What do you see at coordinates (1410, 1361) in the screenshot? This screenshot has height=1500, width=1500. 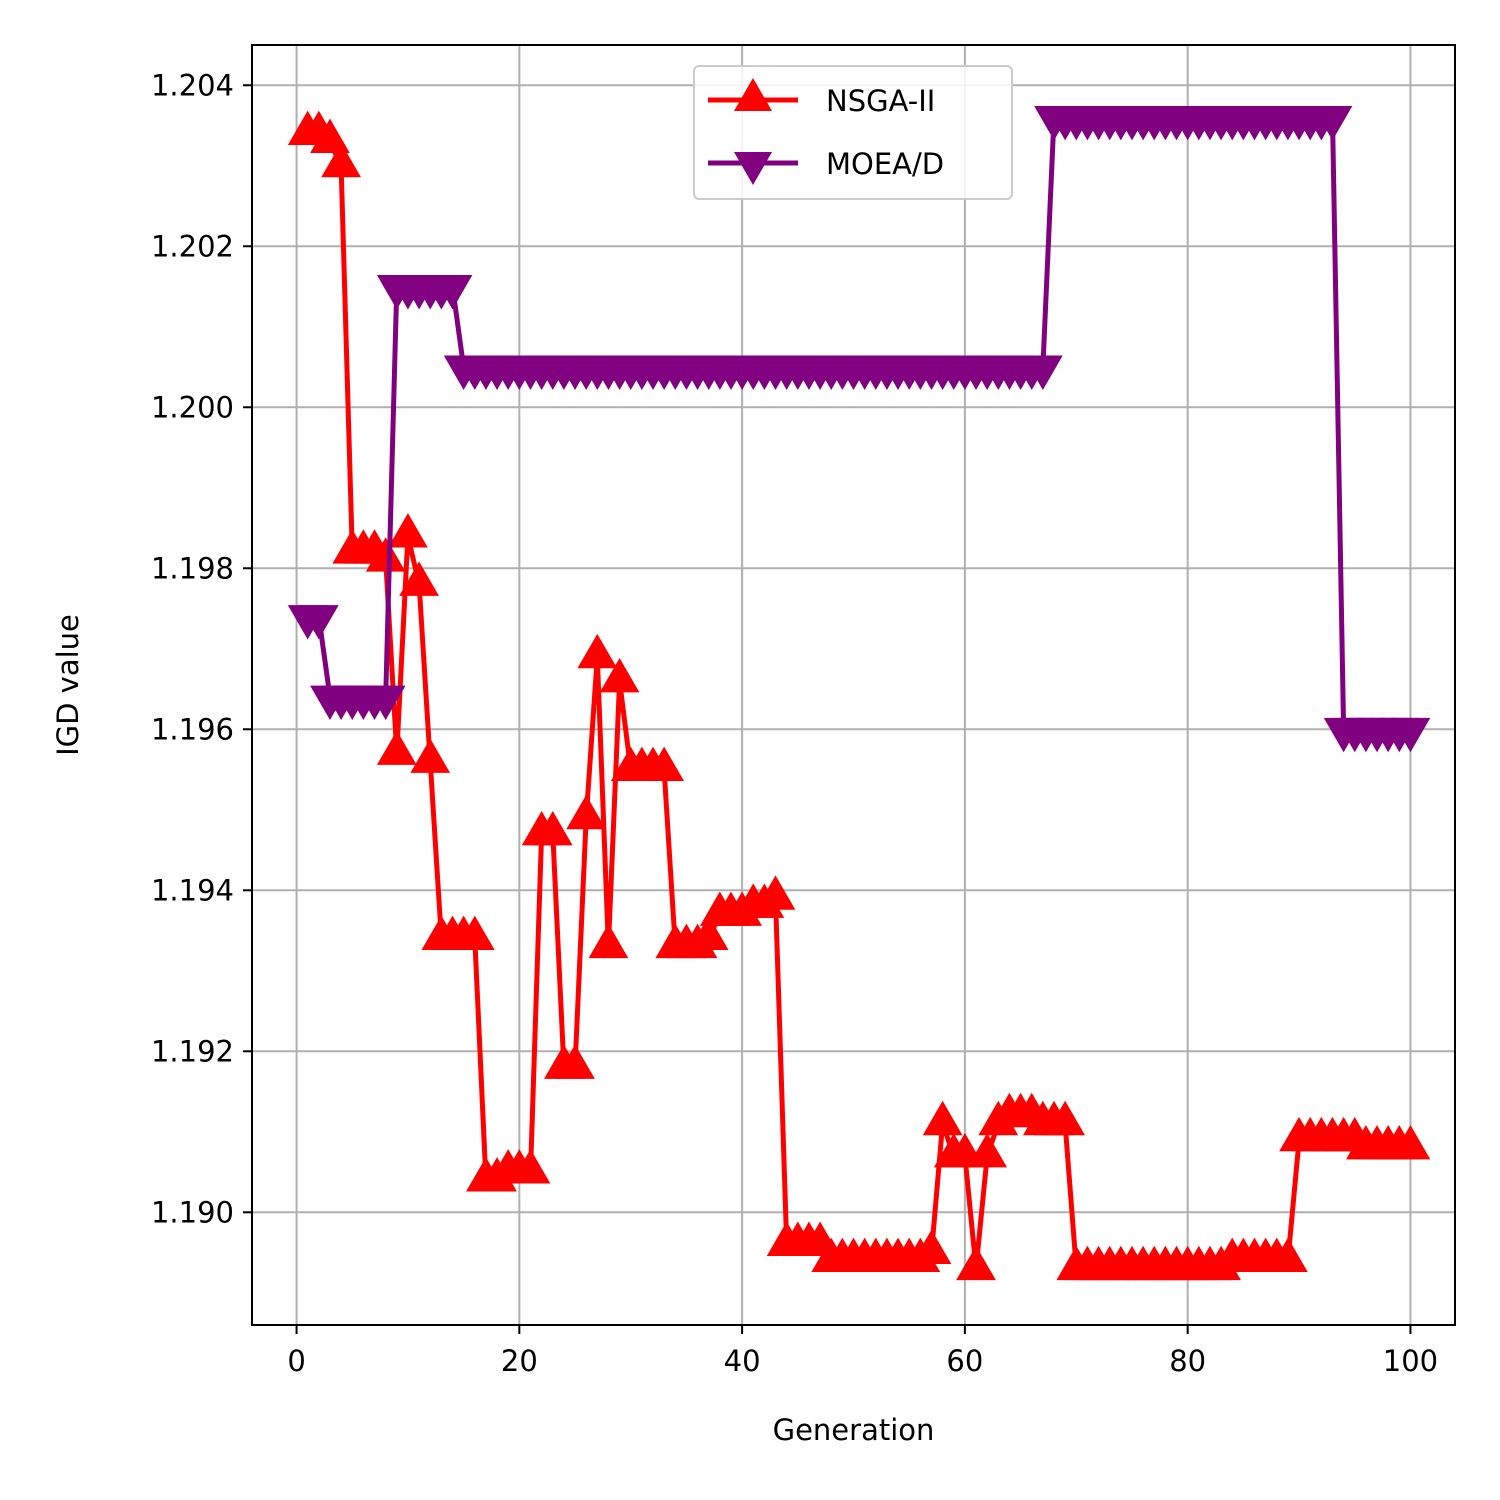 I see `x-tick-label: 100` at bounding box center [1410, 1361].